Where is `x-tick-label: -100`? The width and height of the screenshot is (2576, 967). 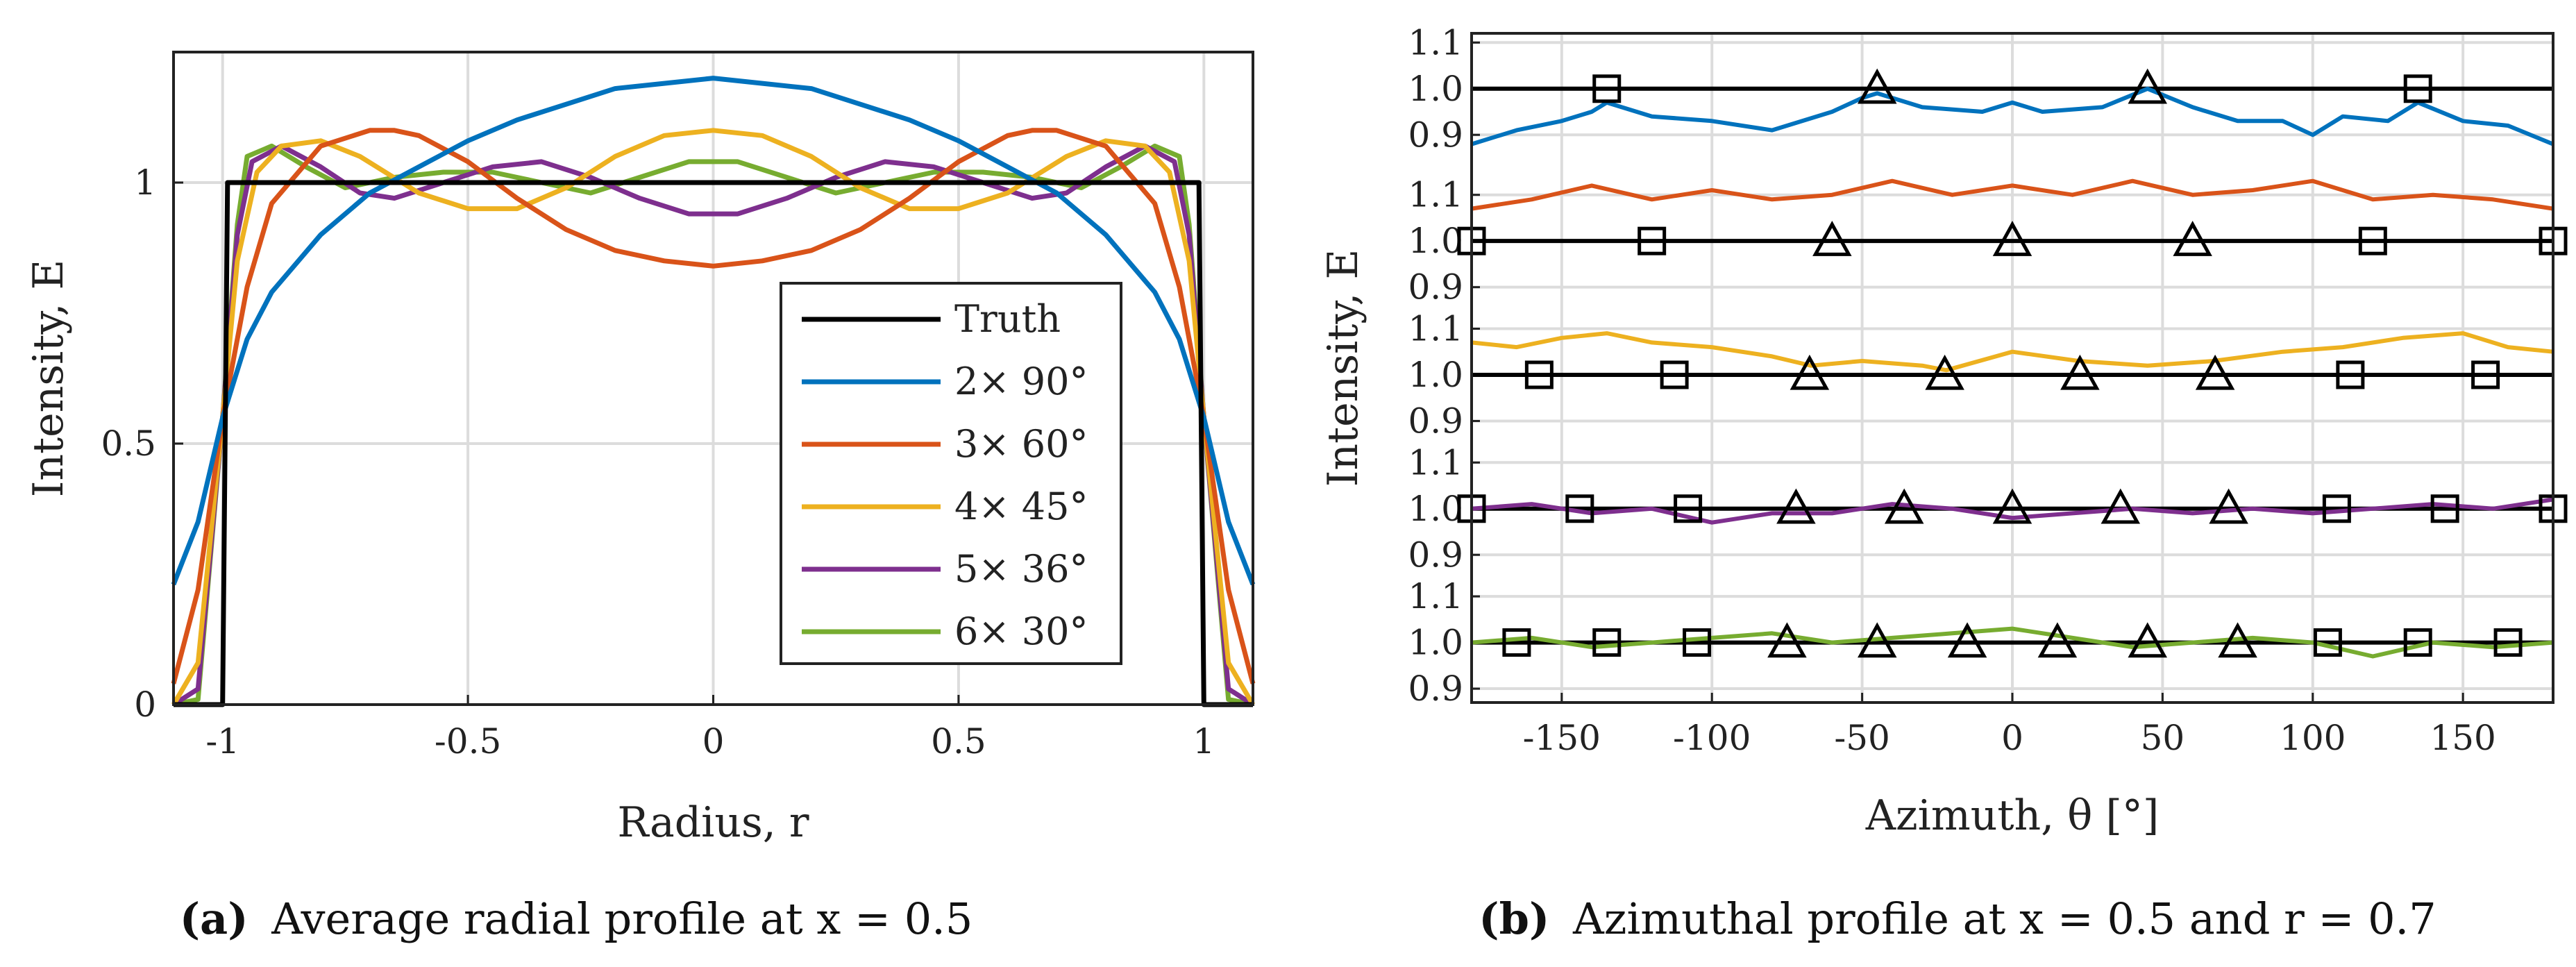
x-tick-label: -100 is located at coordinates (1712, 738).